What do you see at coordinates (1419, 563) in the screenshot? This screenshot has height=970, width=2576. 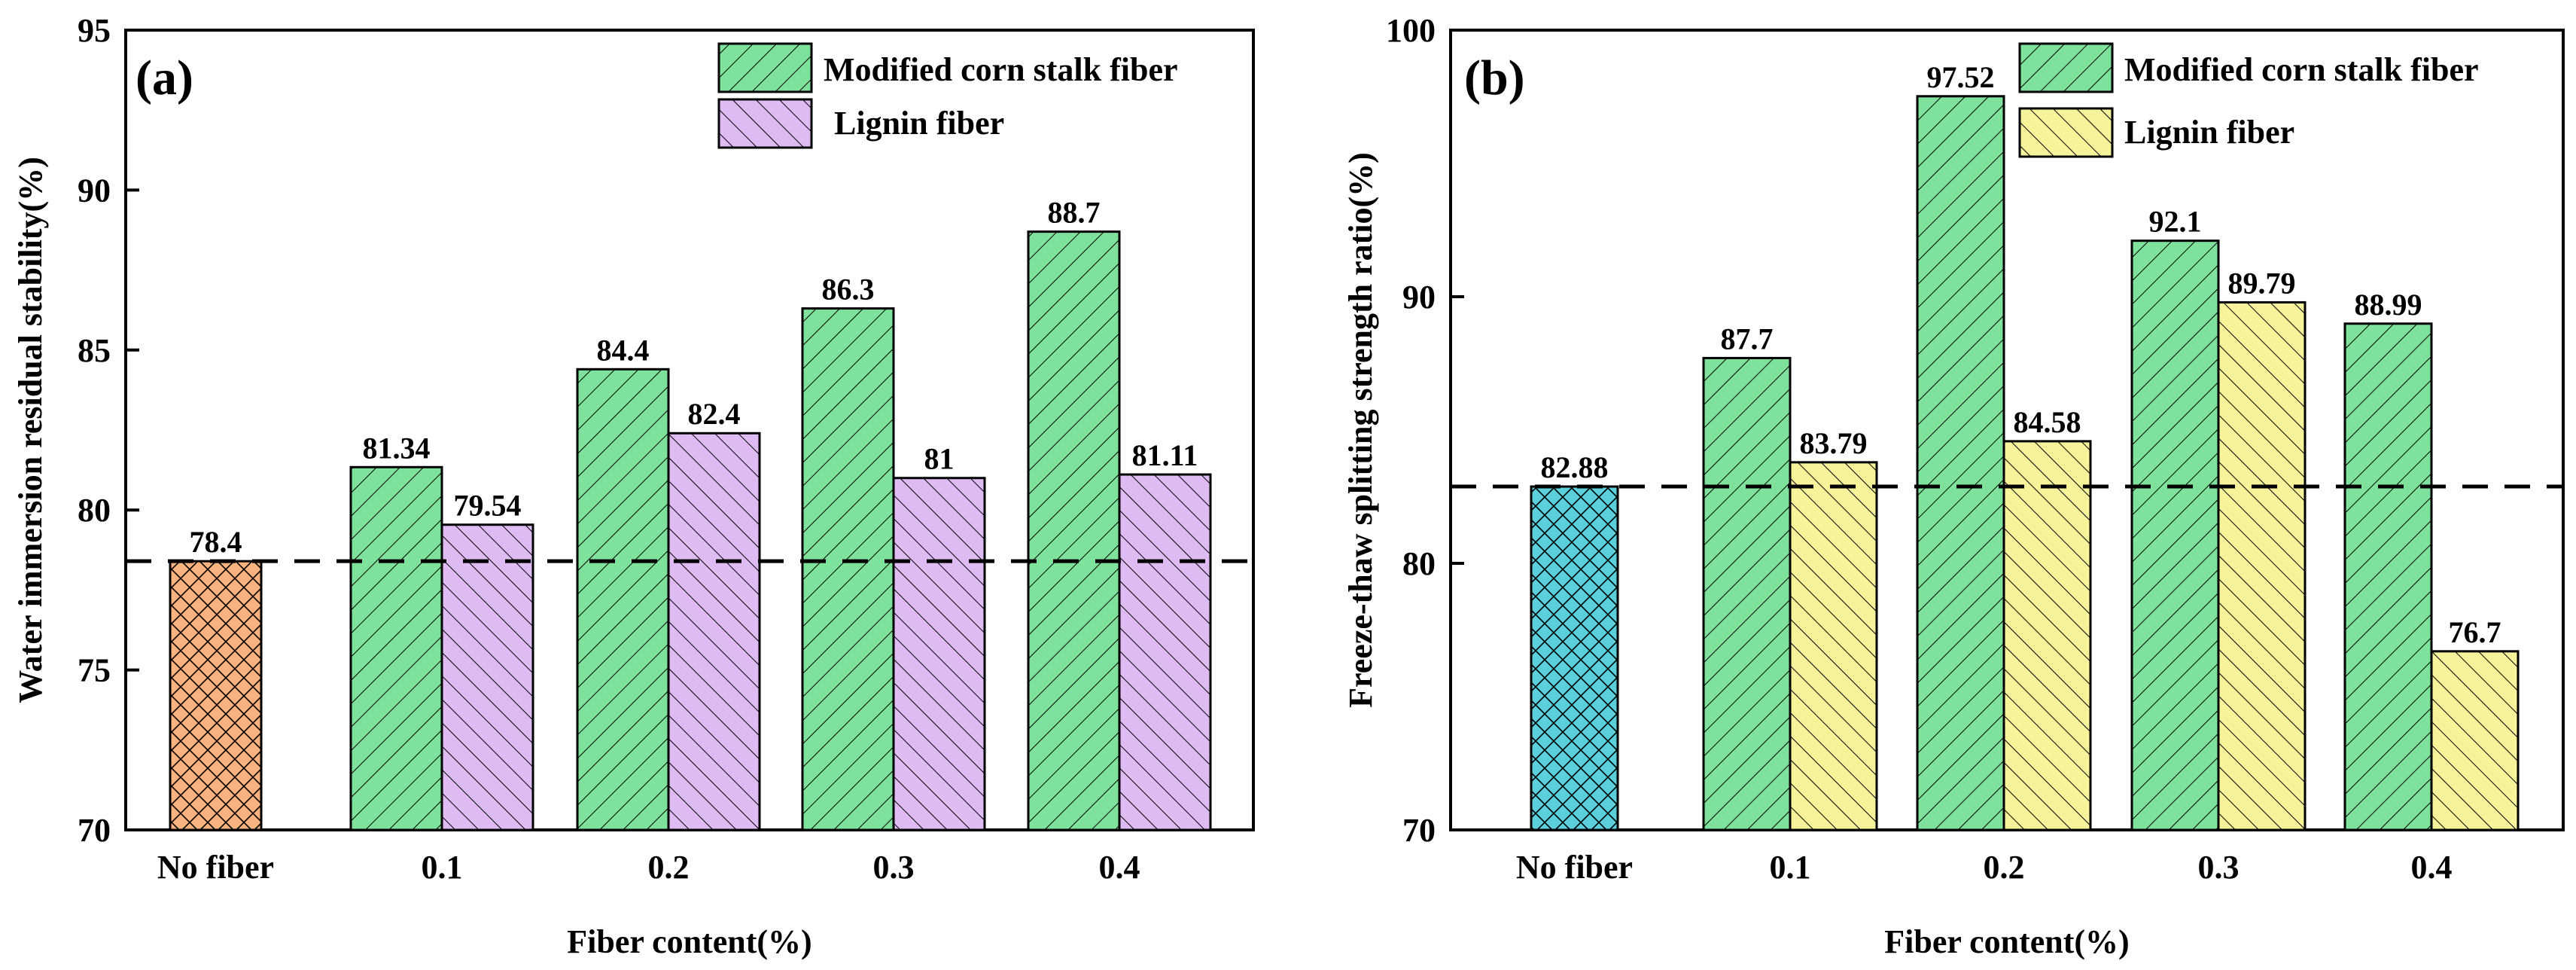 I see `panel-b-y-tick-label: 80` at bounding box center [1419, 563].